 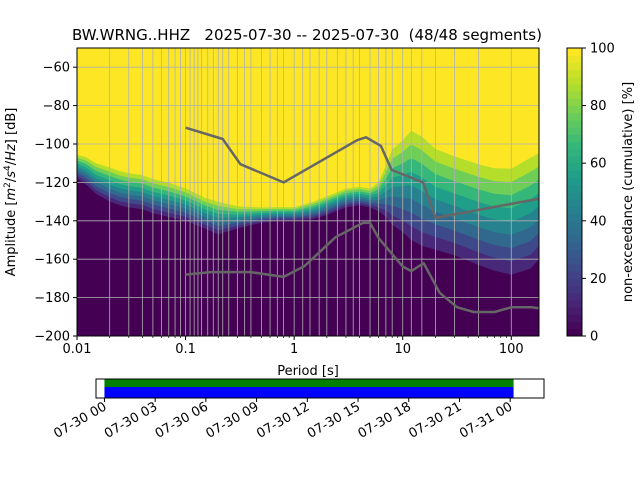 What do you see at coordinates (598, 106) in the screenshot?
I see `colorbar-tick-label: 80` at bounding box center [598, 106].